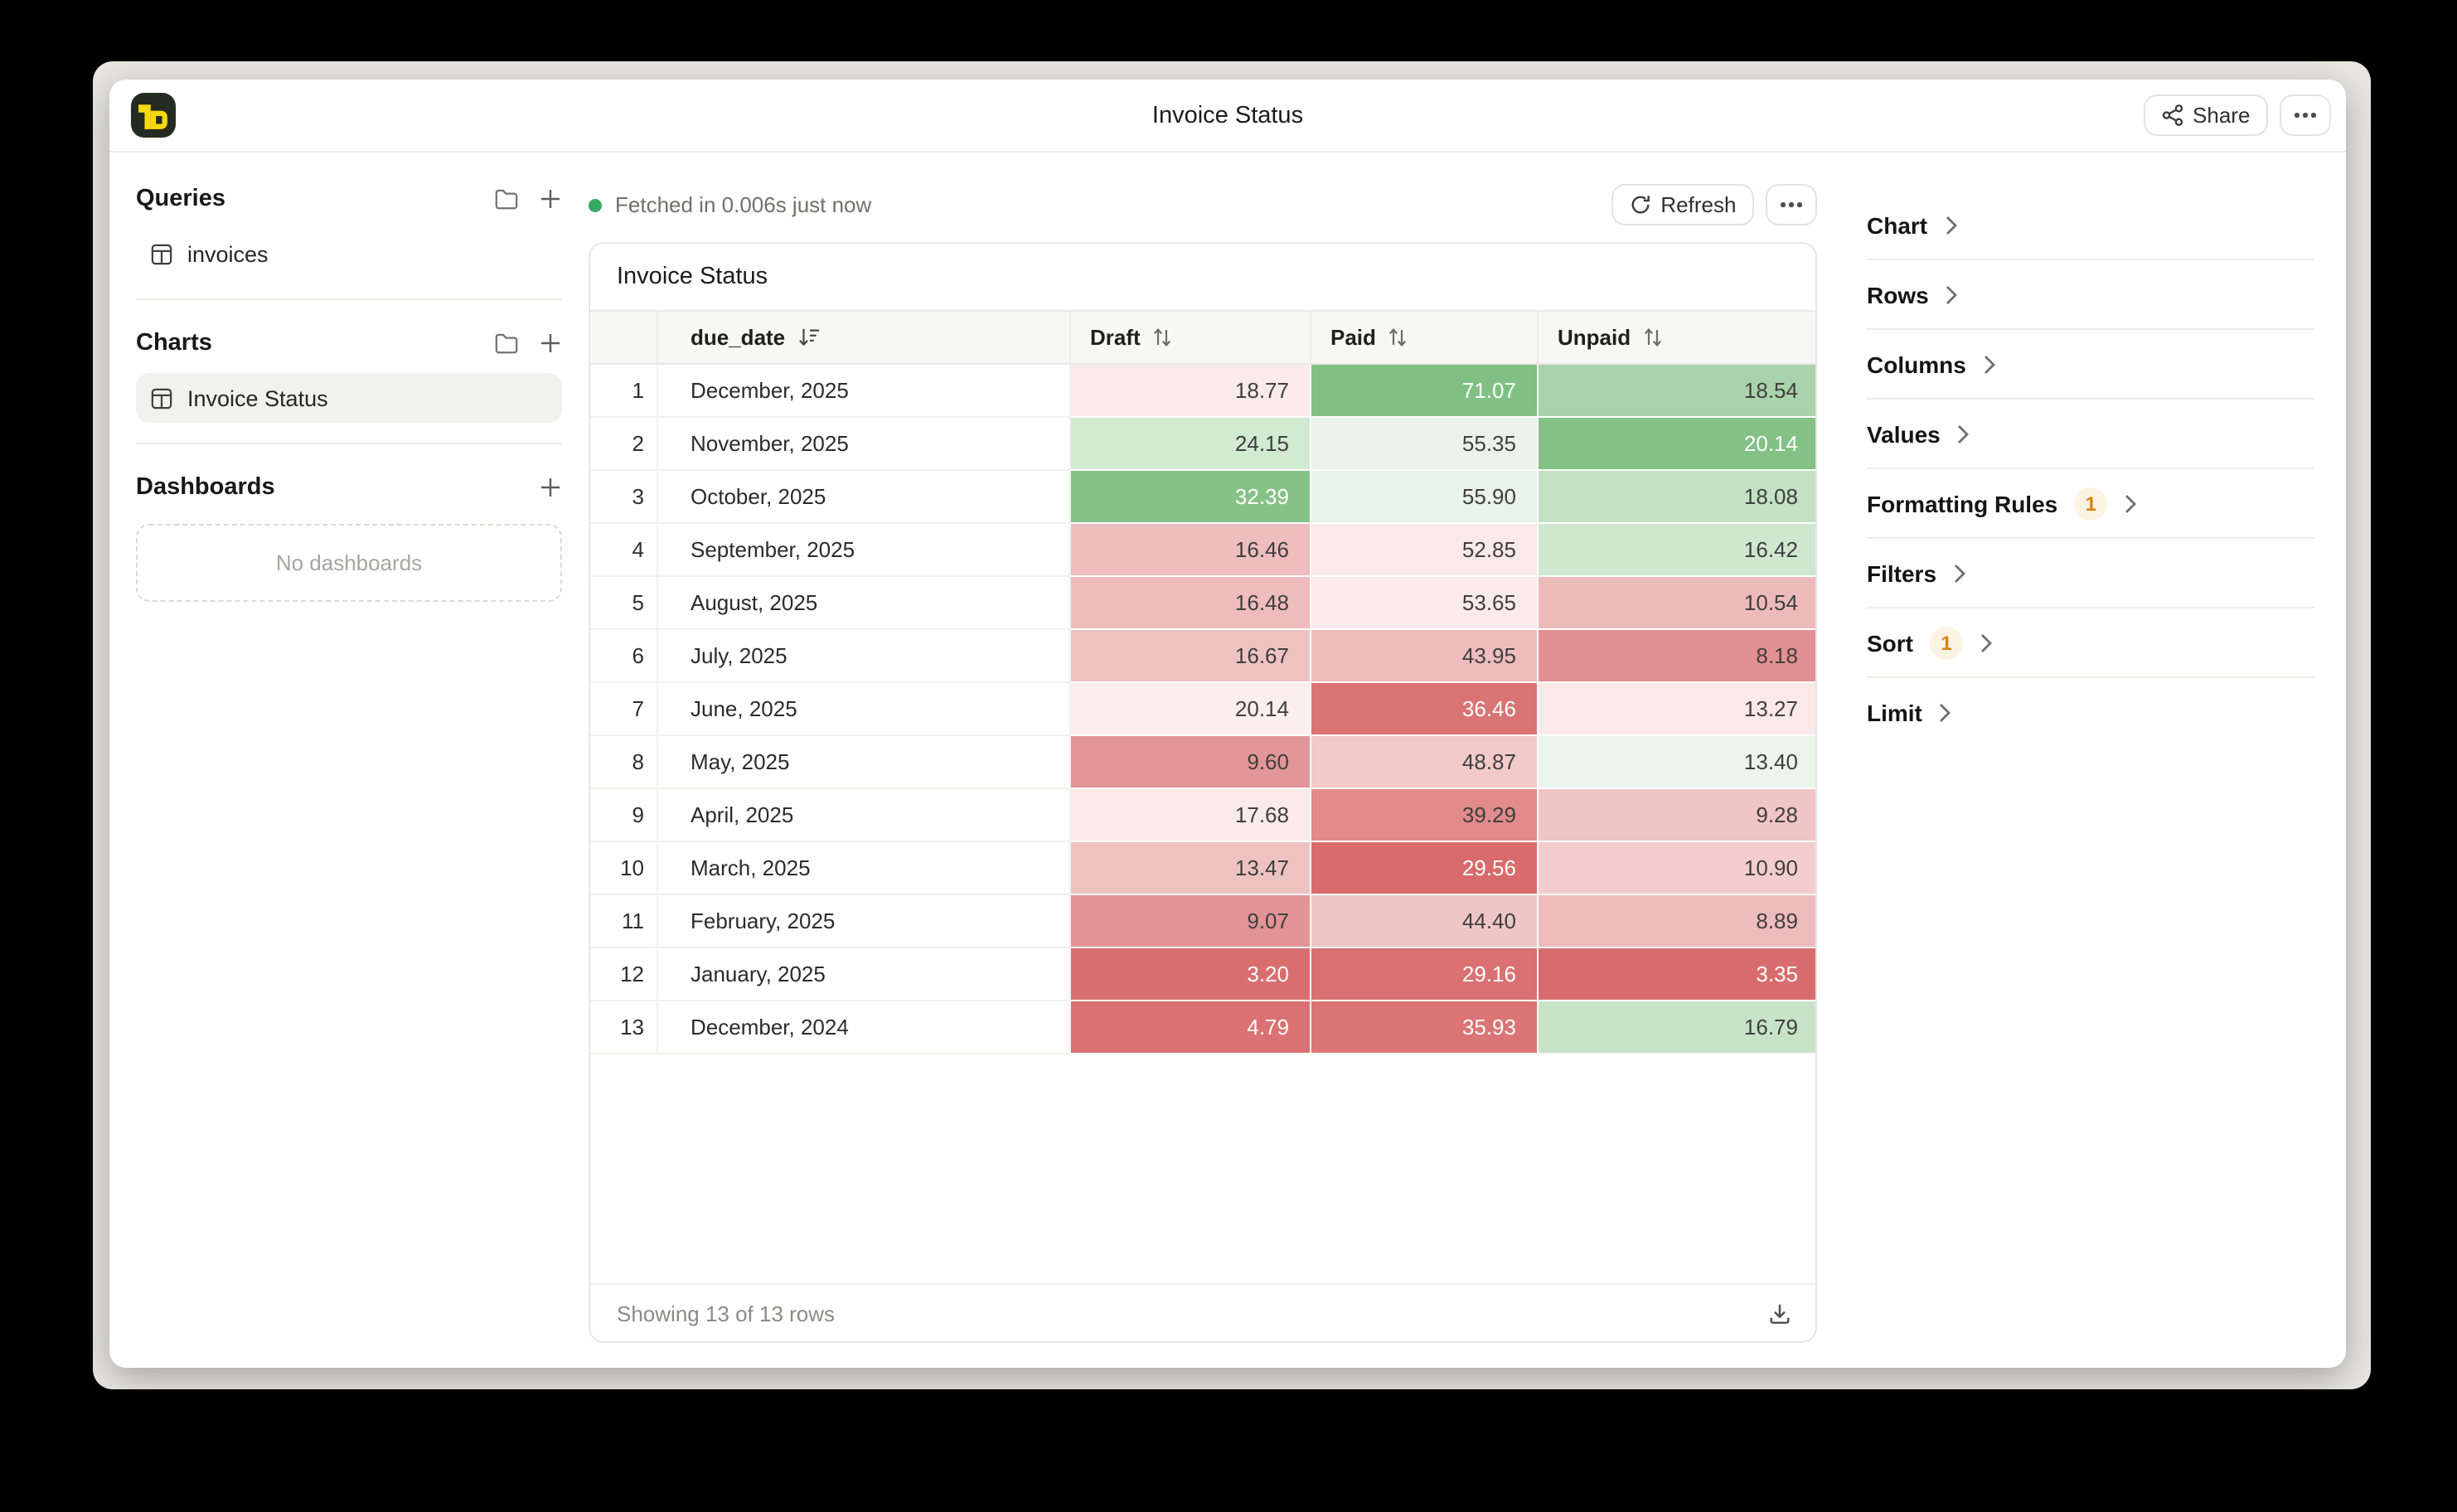  I want to click on inspector-item-limit: Limit, so click(2090, 713).